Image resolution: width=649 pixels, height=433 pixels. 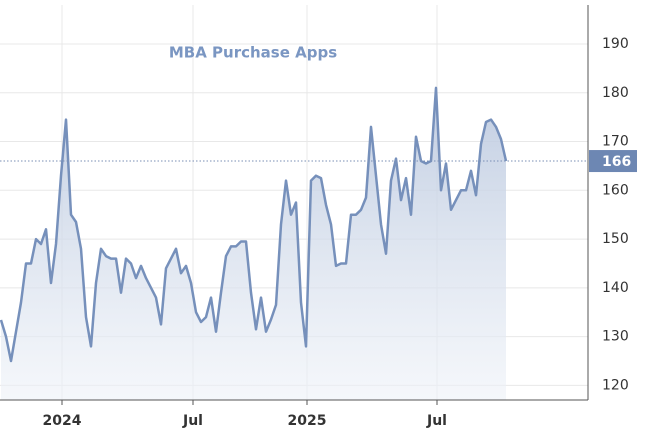 I want to click on x-tick-label: 2025, so click(x=307, y=421).